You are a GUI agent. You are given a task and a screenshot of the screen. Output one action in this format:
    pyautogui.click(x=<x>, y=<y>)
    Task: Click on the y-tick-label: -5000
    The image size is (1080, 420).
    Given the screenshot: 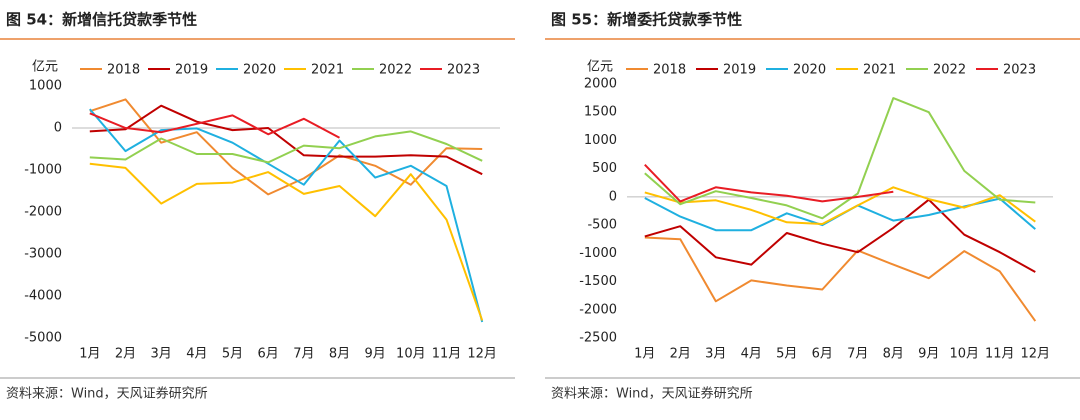 What is the action you would take?
    pyautogui.click(x=43, y=338)
    